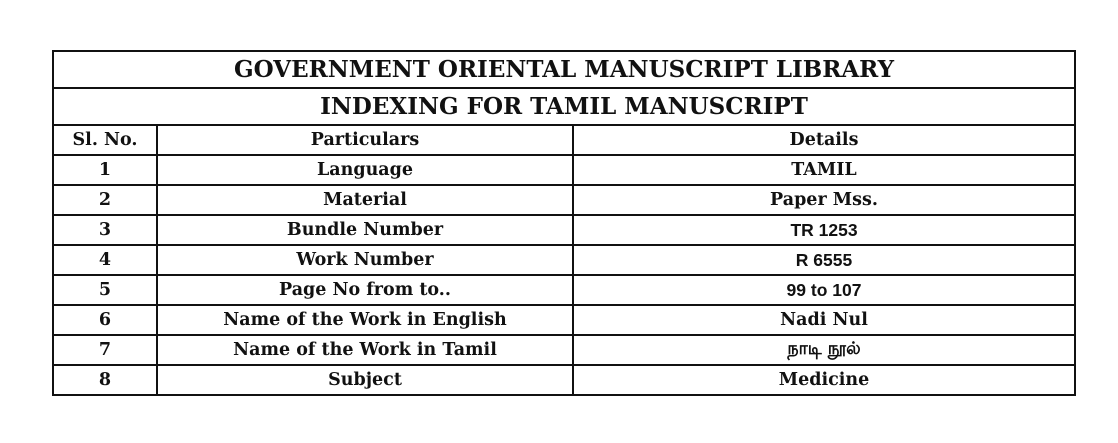 This screenshot has width=1118, height=443. What do you see at coordinates (105, 260) in the screenshot?
I see `cell-sl-no: 4` at bounding box center [105, 260].